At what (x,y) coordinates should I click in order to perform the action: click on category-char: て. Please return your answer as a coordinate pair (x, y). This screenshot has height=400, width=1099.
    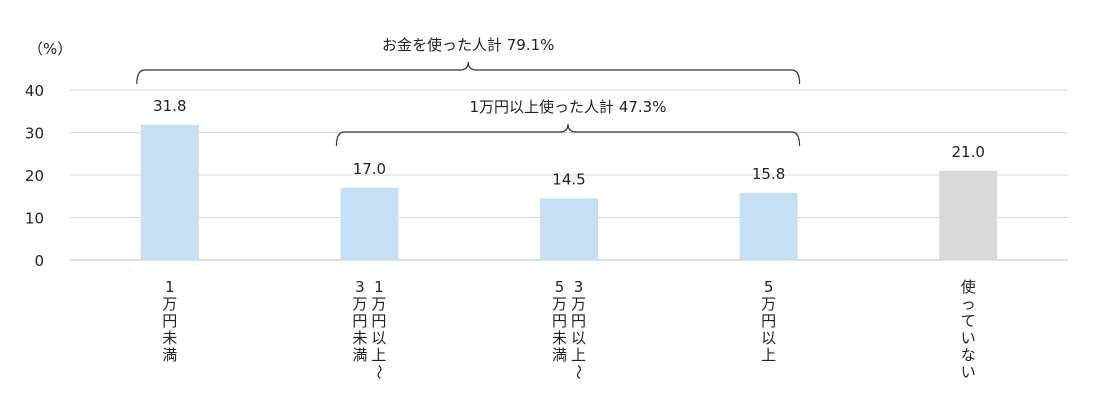
    Looking at the image, I should click on (968, 321).